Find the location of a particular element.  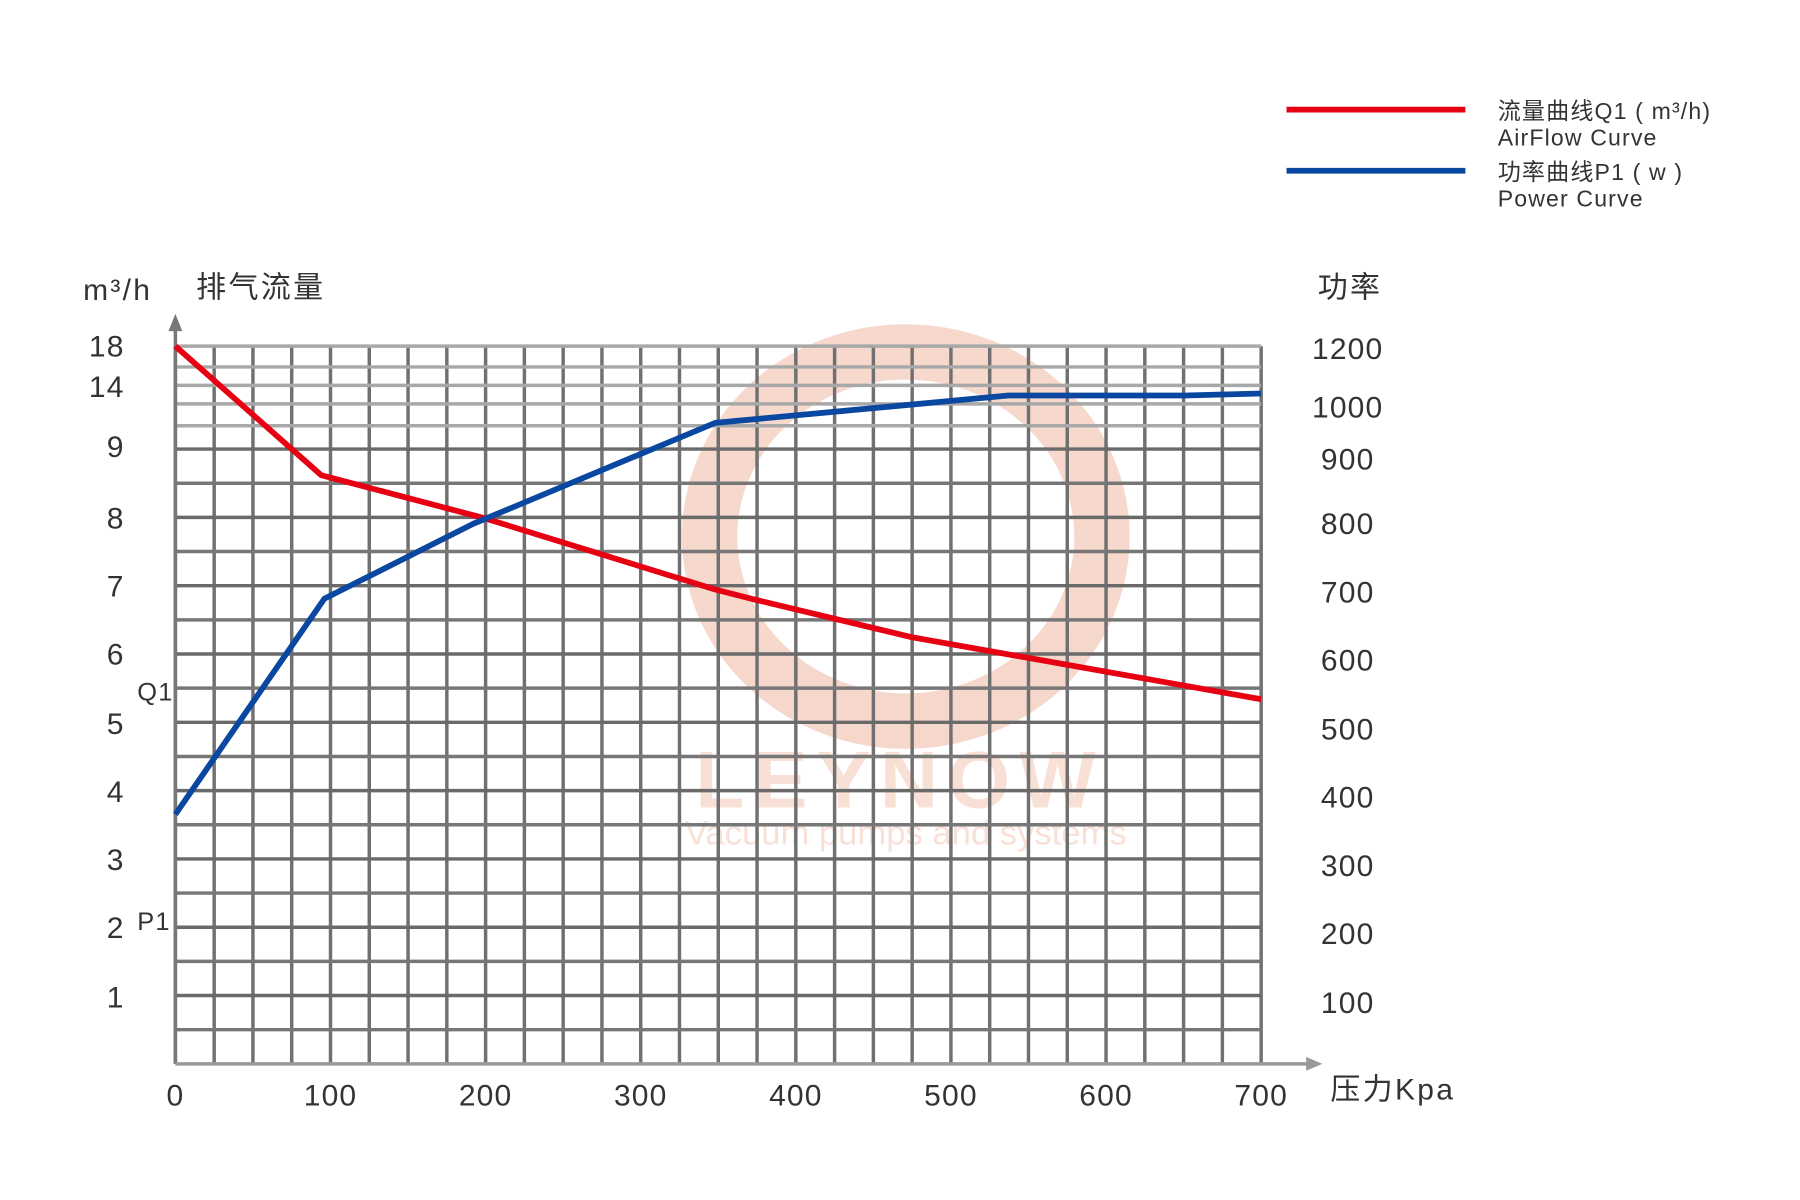

x-axis-arrow-icon is located at coordinates (1314, 1063).